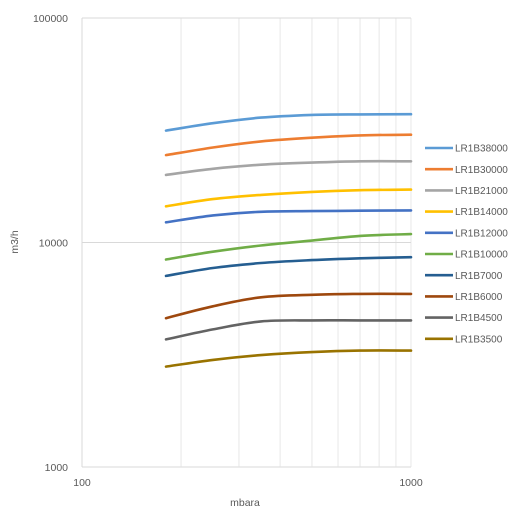 This screenshot has width=516, height=513. I want to click on legend-label: LR1B12000, so click(481, 233).